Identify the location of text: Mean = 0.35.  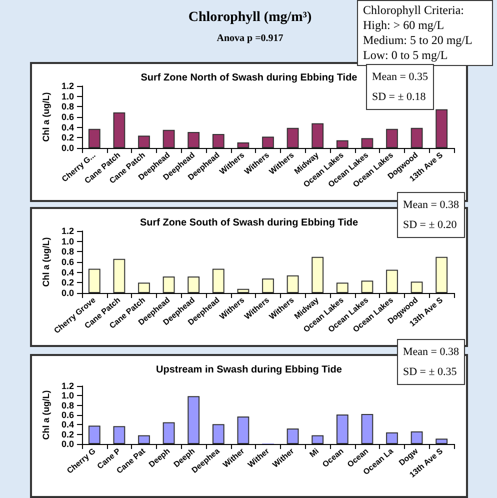
(400, 77).